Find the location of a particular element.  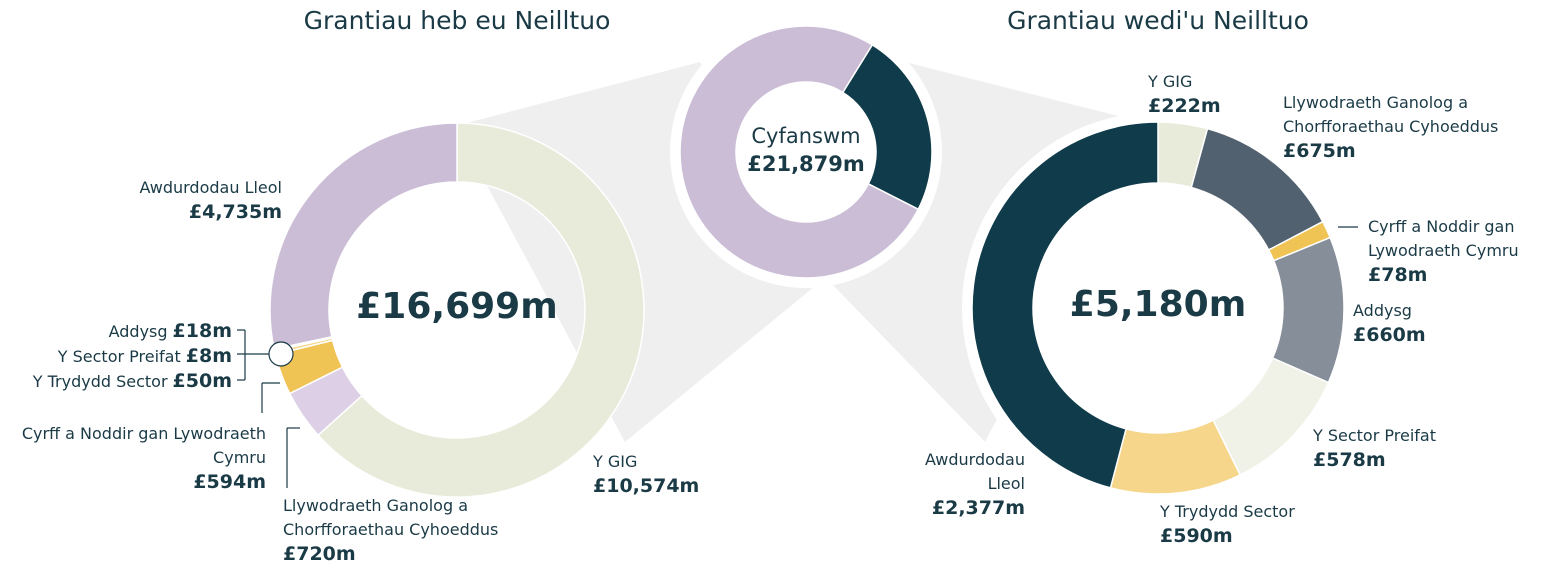

segment-label: Y Sector Preifat £8m is located at coordinates (145, 356).